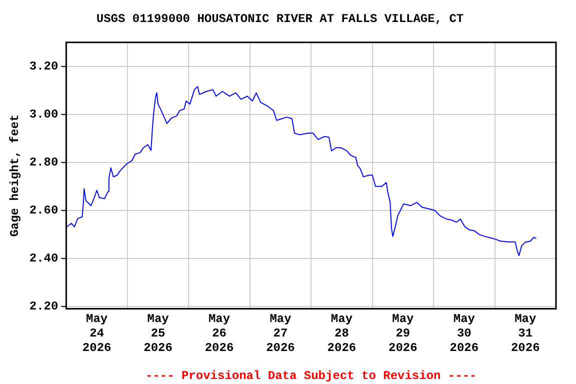 The height and width of the screenshot is (384, 576). What do you see at coordinates (311, 376) in the screenshot?
I see `text: ---- Provisional Data Subject to Revision ----` at bounding box center [311, 376].